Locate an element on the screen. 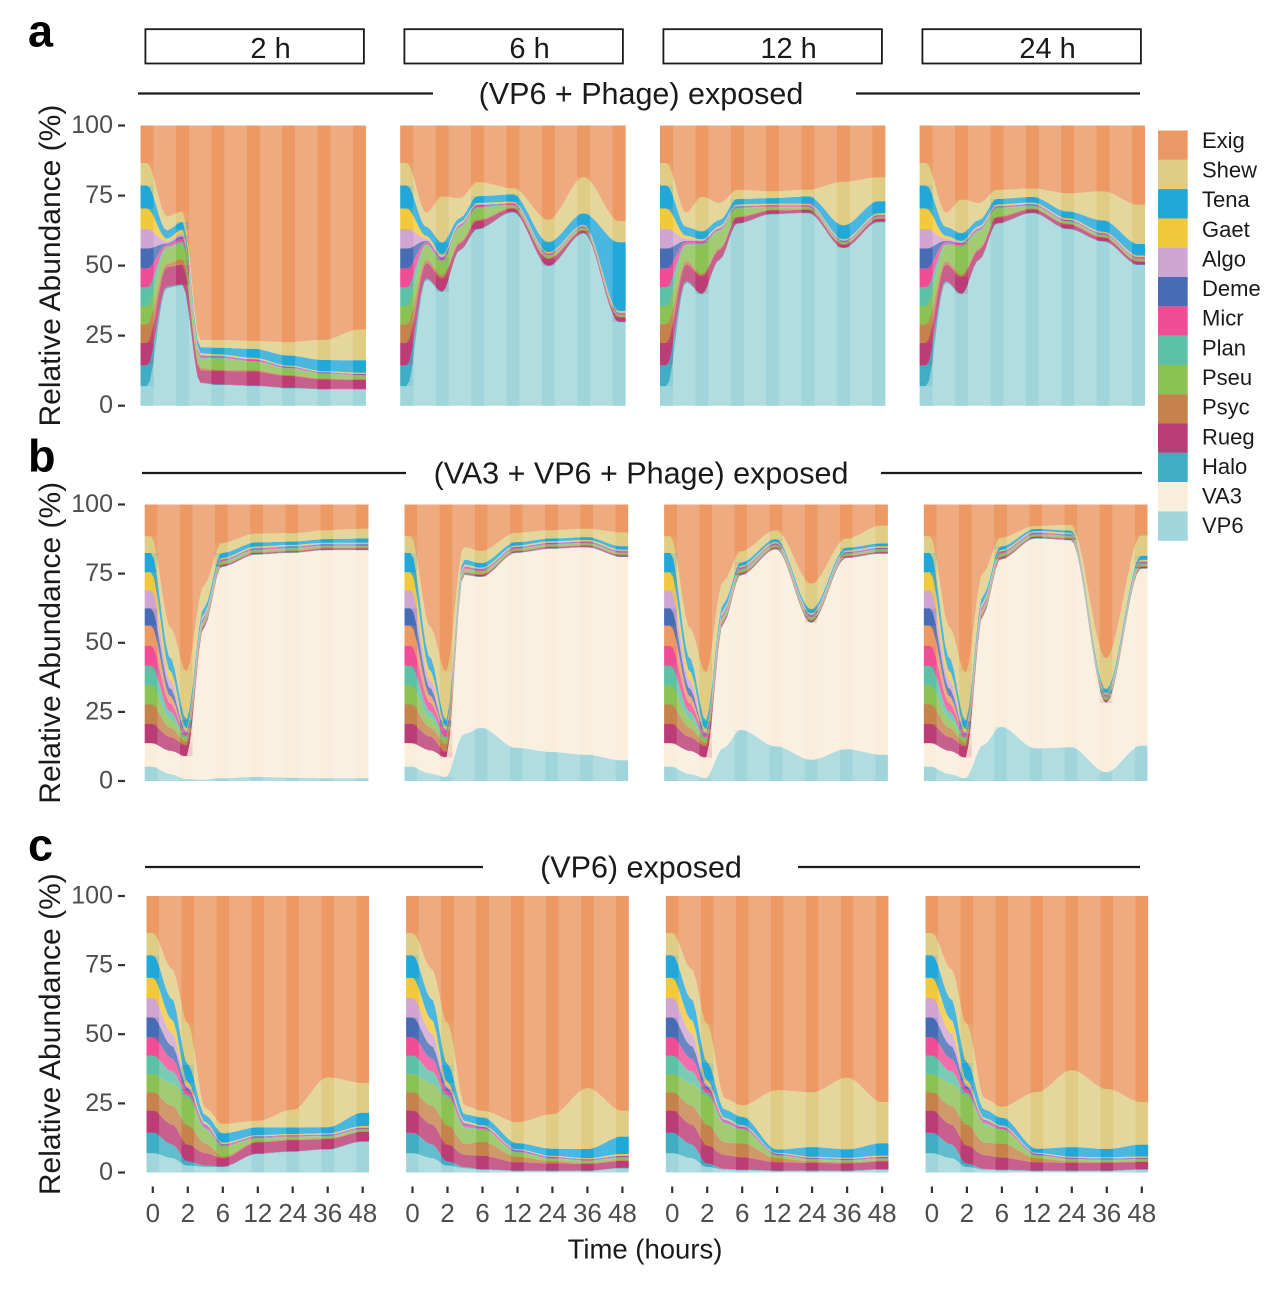 The height and width of the screenshot is (1295, 1267). svg-text: Halo is located at coordinates (1224, 466).